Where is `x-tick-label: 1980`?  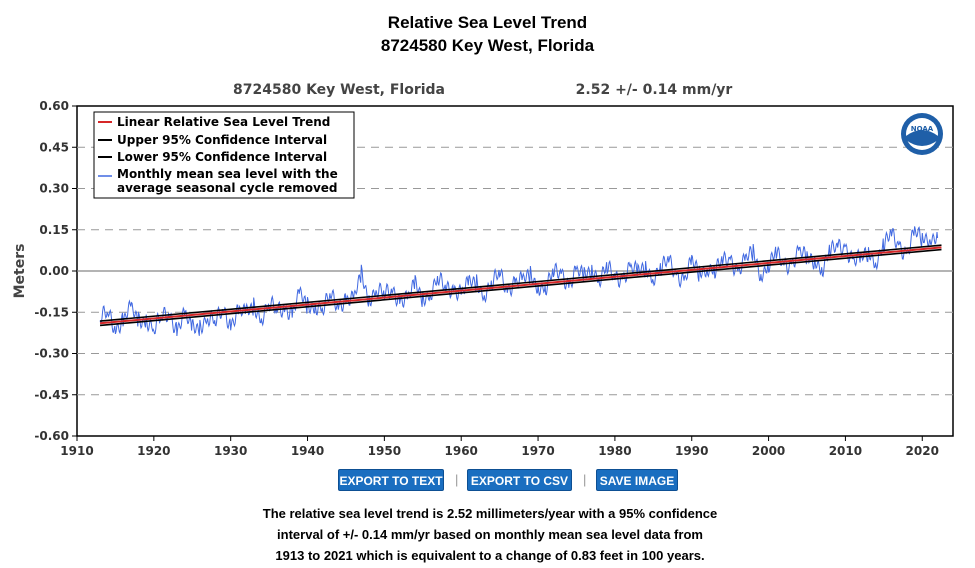
x-tick-label: 1980 is located at coordinates (614, 451).